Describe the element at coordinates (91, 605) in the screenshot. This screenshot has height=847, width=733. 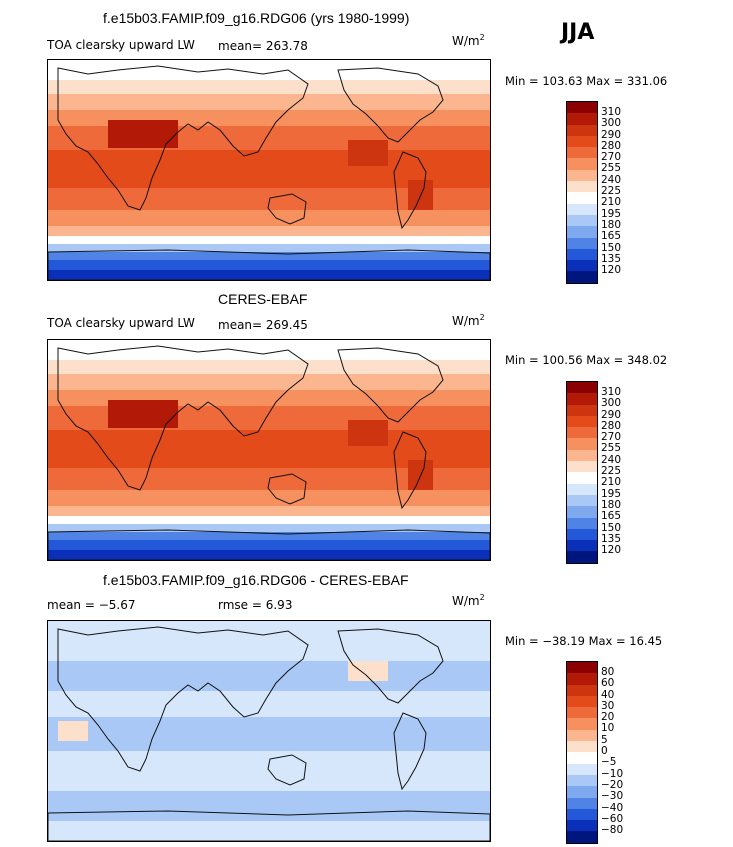
I see `panel3-mean: mean = −5.67` at that location.